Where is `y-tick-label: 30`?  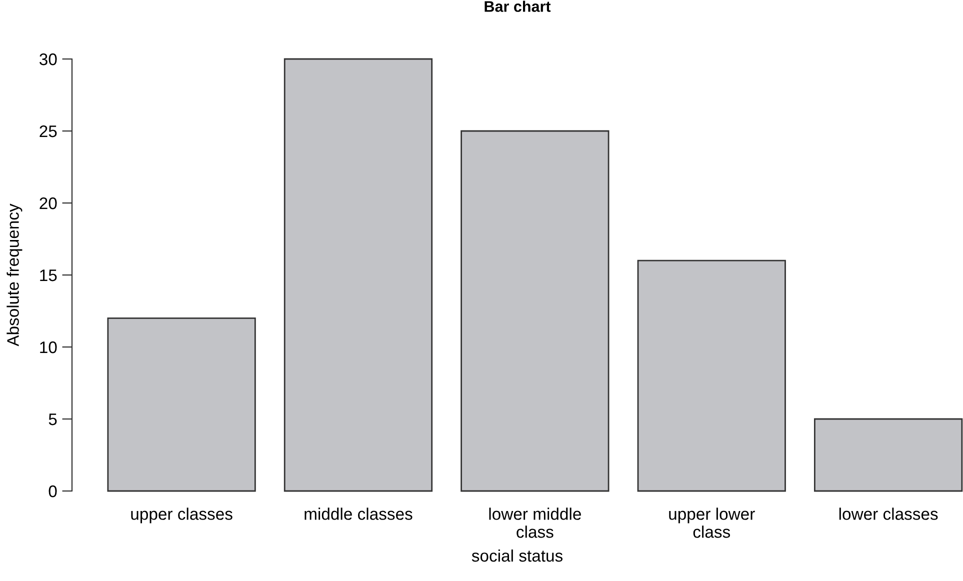 y-tick-label: 30 is located at coordinates (48, 59).